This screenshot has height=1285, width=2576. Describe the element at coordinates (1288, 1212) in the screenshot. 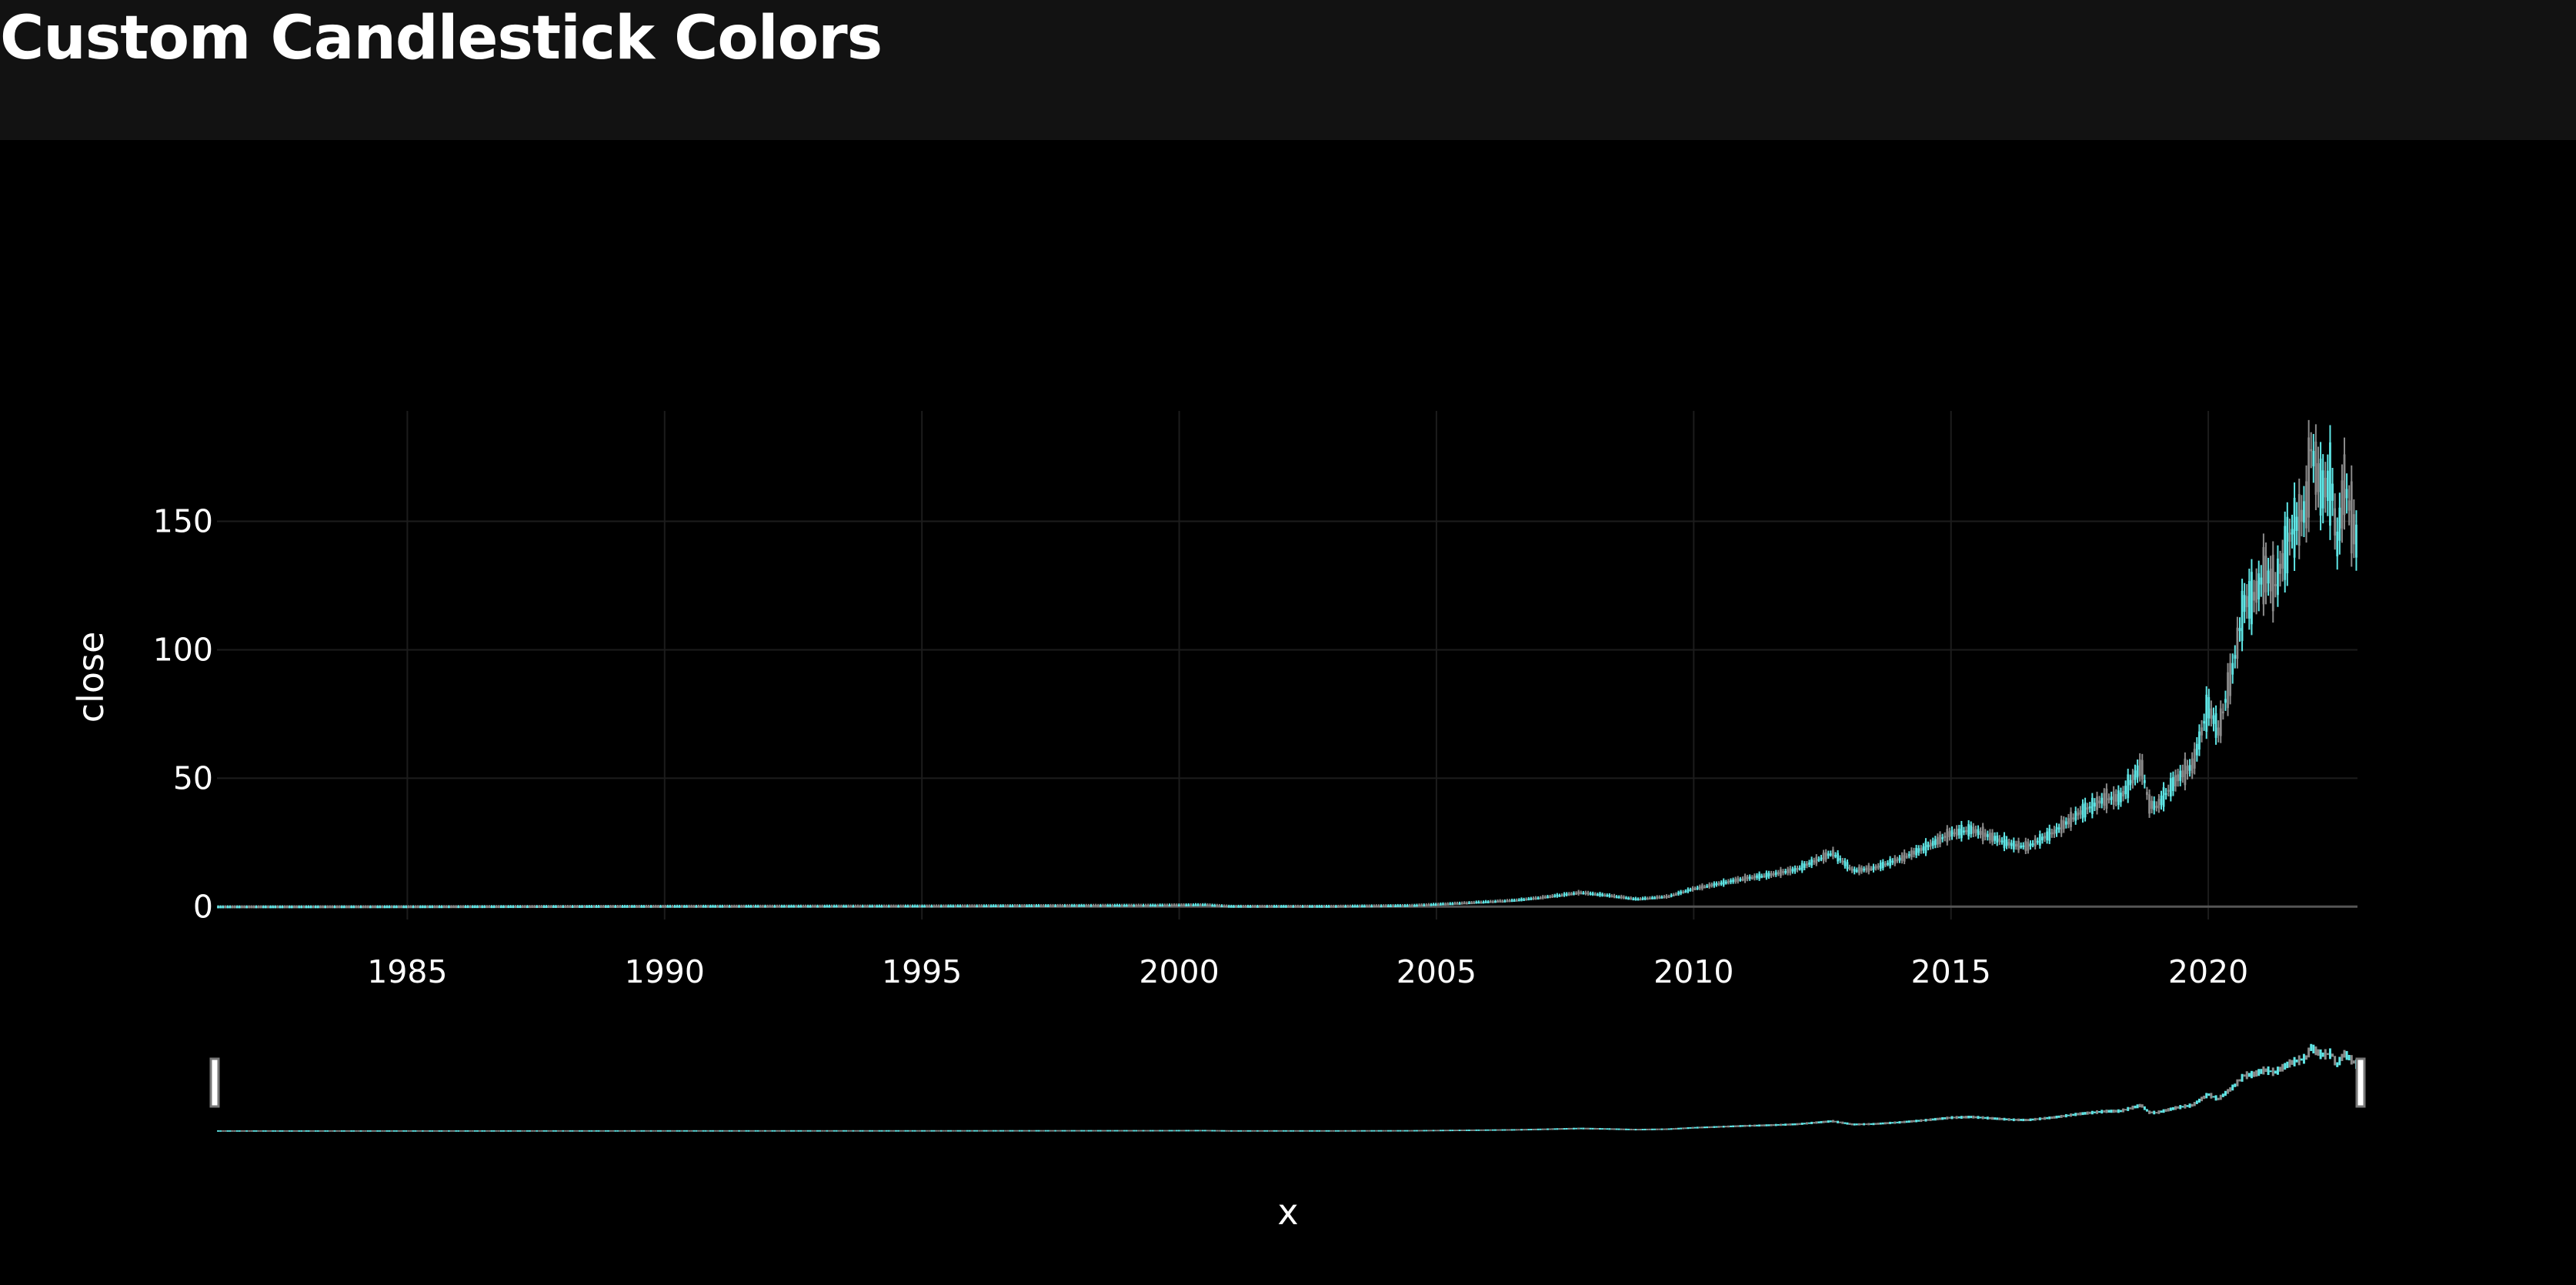

I see `x-axis-title: x` at that location.